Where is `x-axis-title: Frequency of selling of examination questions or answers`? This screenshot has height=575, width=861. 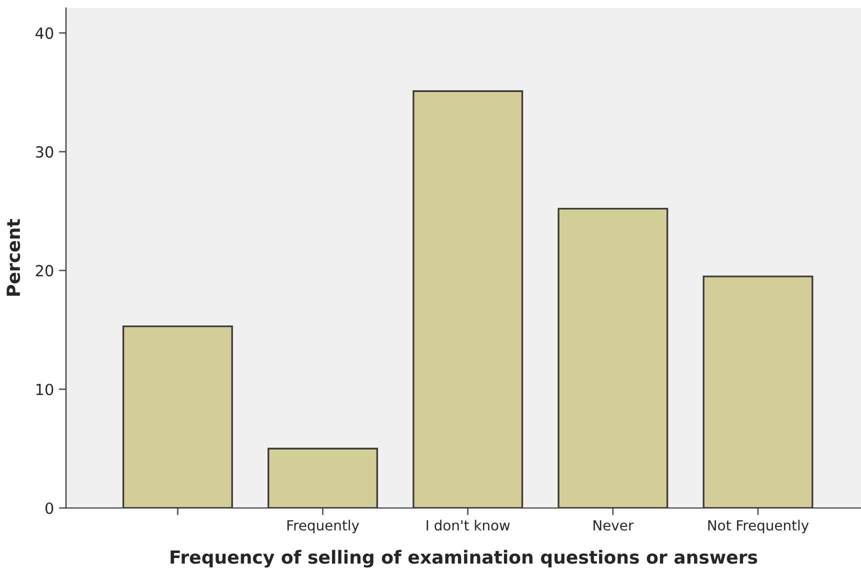
x-axis-title: Frequency of selling of examination questions or answers is located at coordinates (464, 559).